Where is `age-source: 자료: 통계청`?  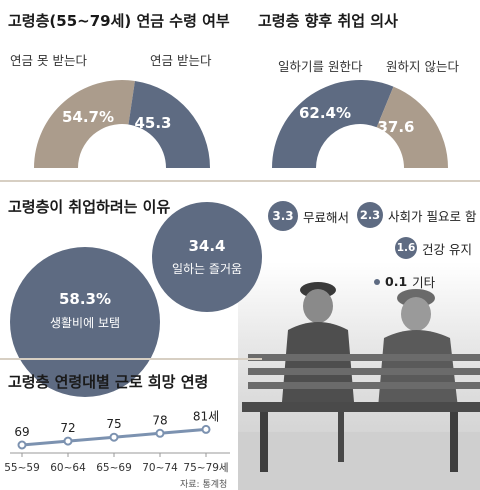 age-source: 자료: 통계청 is located at coordinates (204, 485).